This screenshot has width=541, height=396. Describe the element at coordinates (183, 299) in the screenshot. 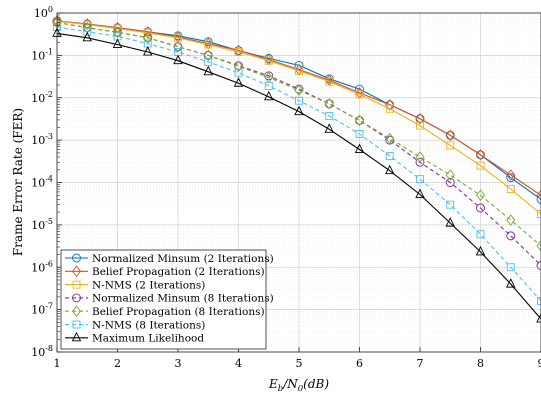

I see `legend-label: Normalized Minsum (8 Iterations)` at that location.